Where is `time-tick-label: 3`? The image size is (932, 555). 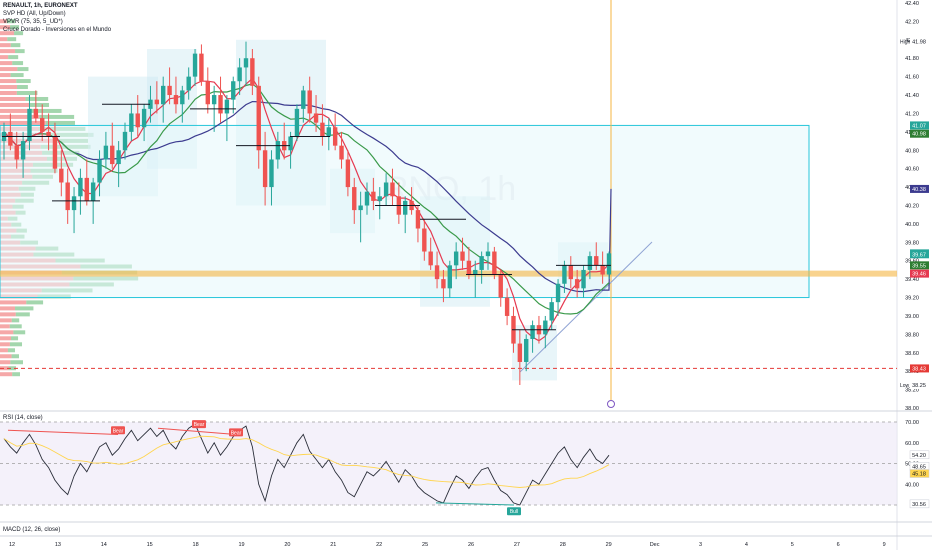 time-tick-label: 3 is located at coordinates (700, 545).